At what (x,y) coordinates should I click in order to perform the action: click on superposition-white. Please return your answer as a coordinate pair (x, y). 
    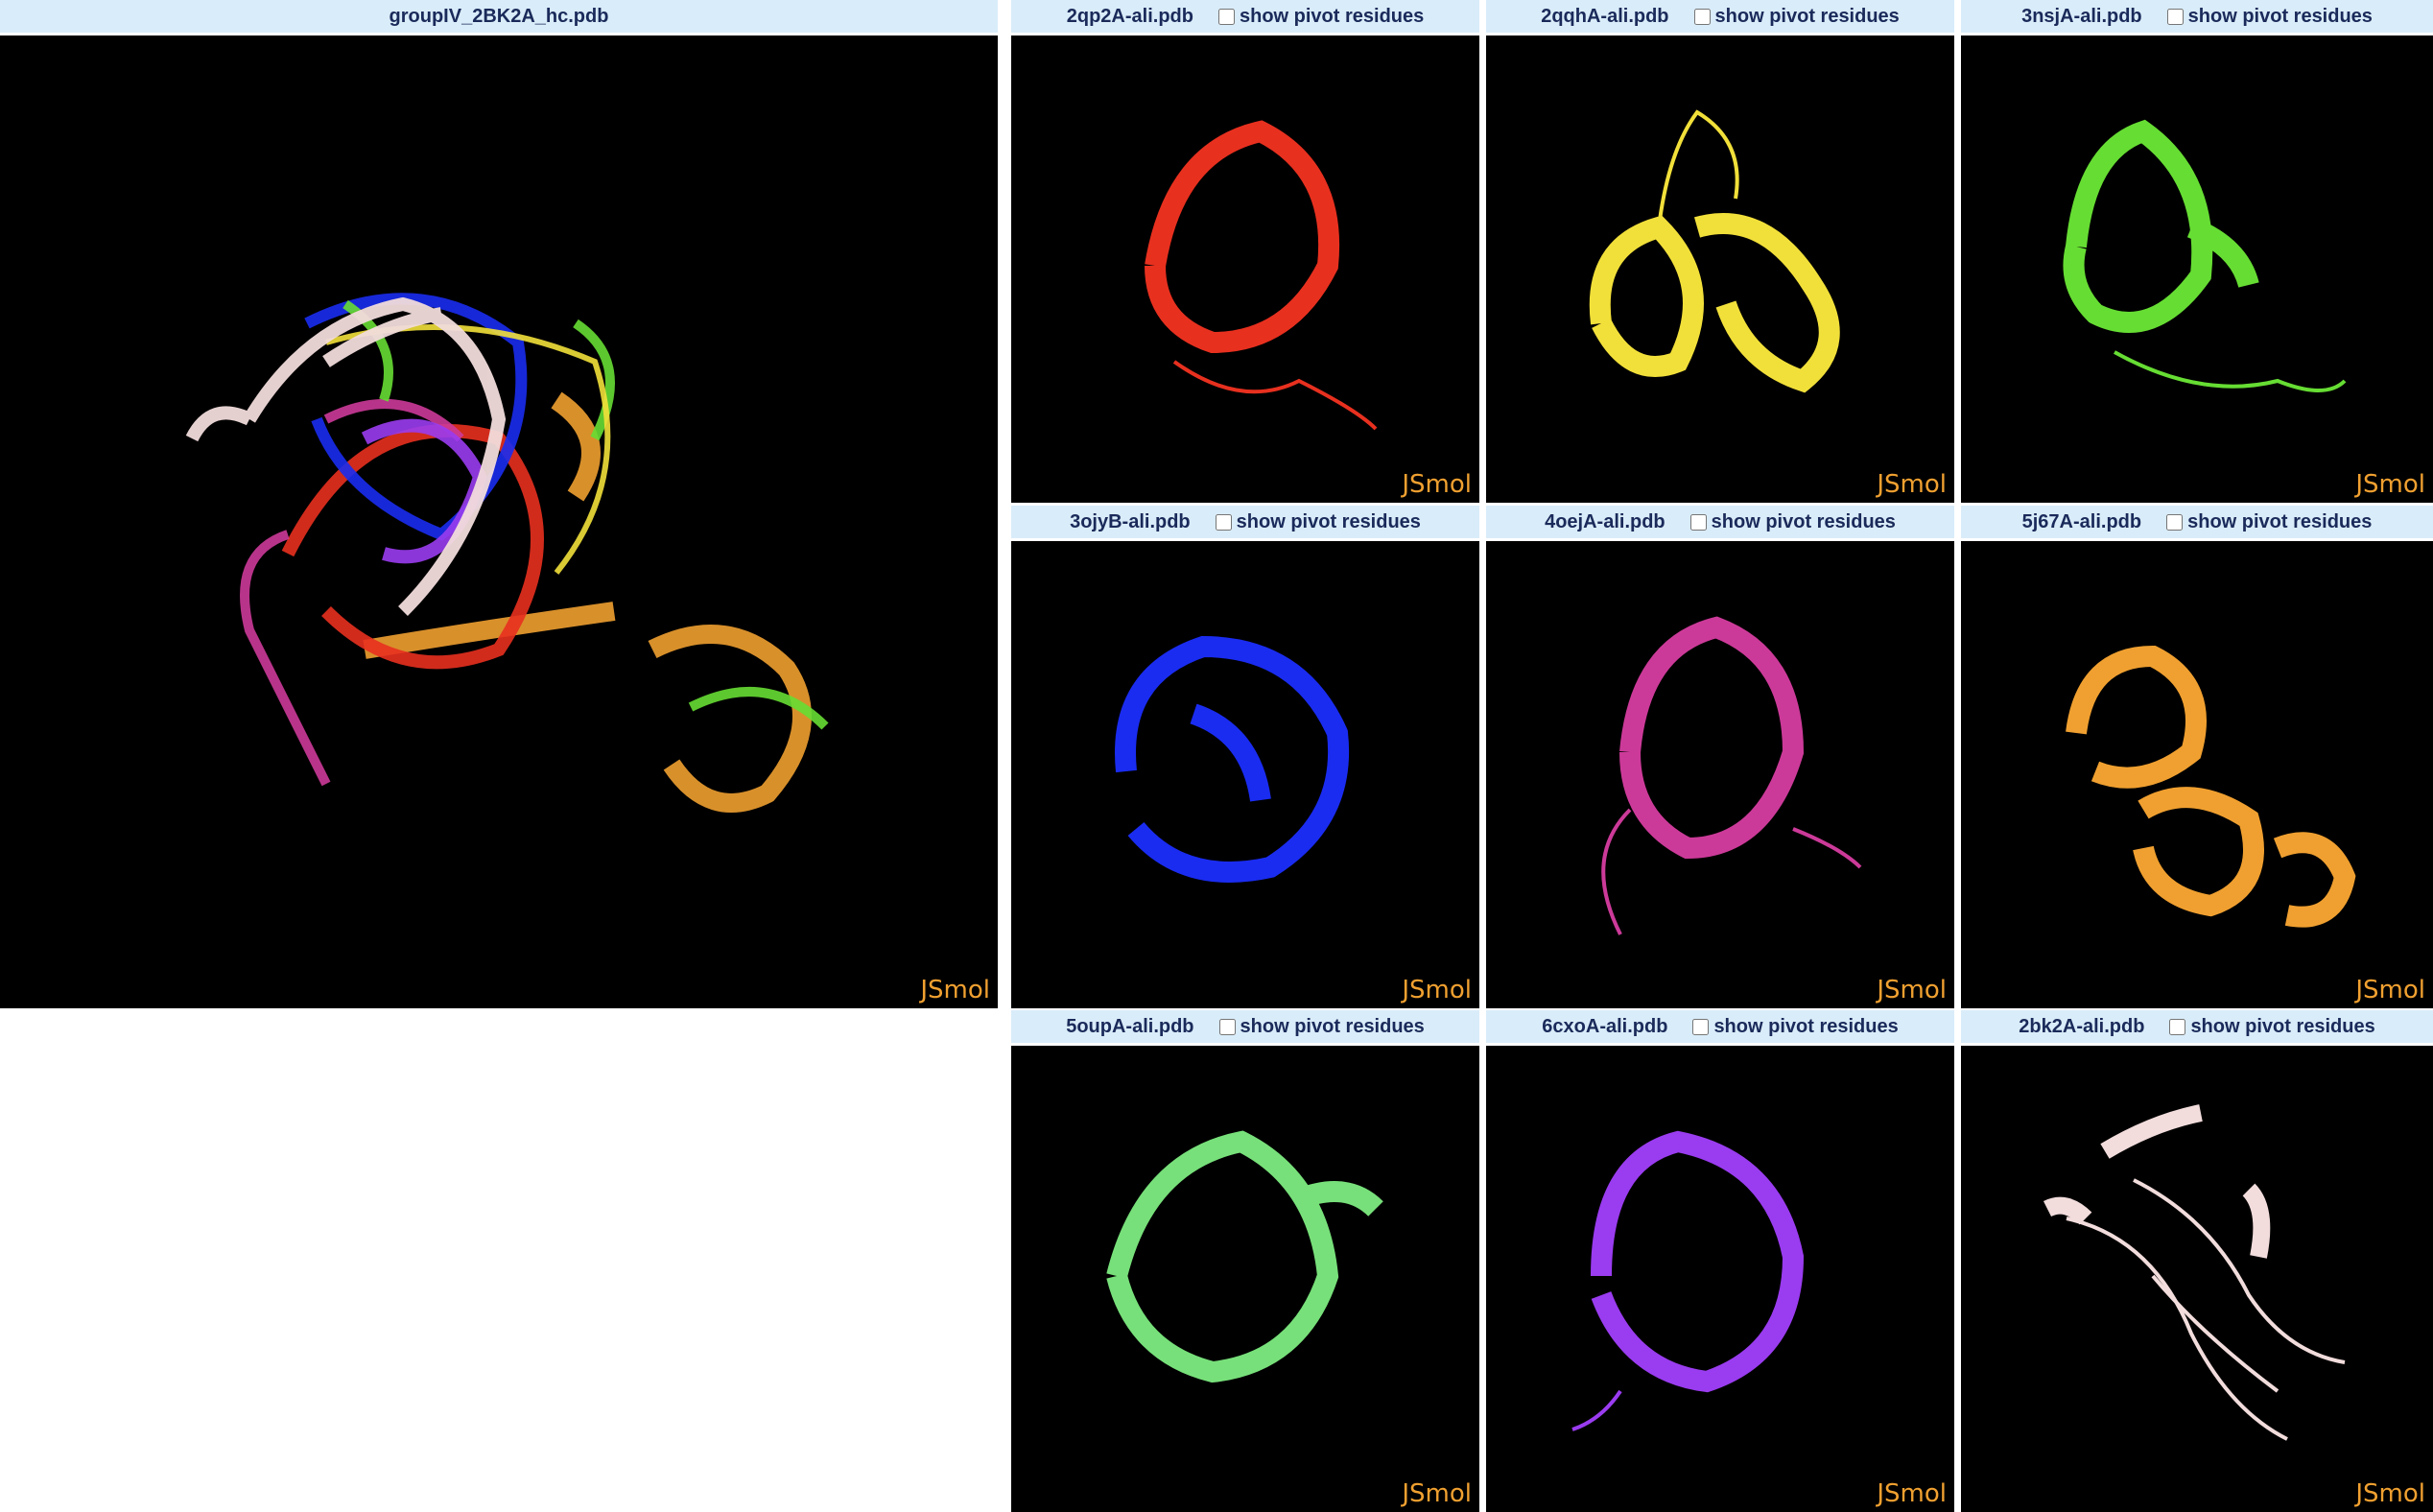
    Looking at the image, I should click on (346, 456).